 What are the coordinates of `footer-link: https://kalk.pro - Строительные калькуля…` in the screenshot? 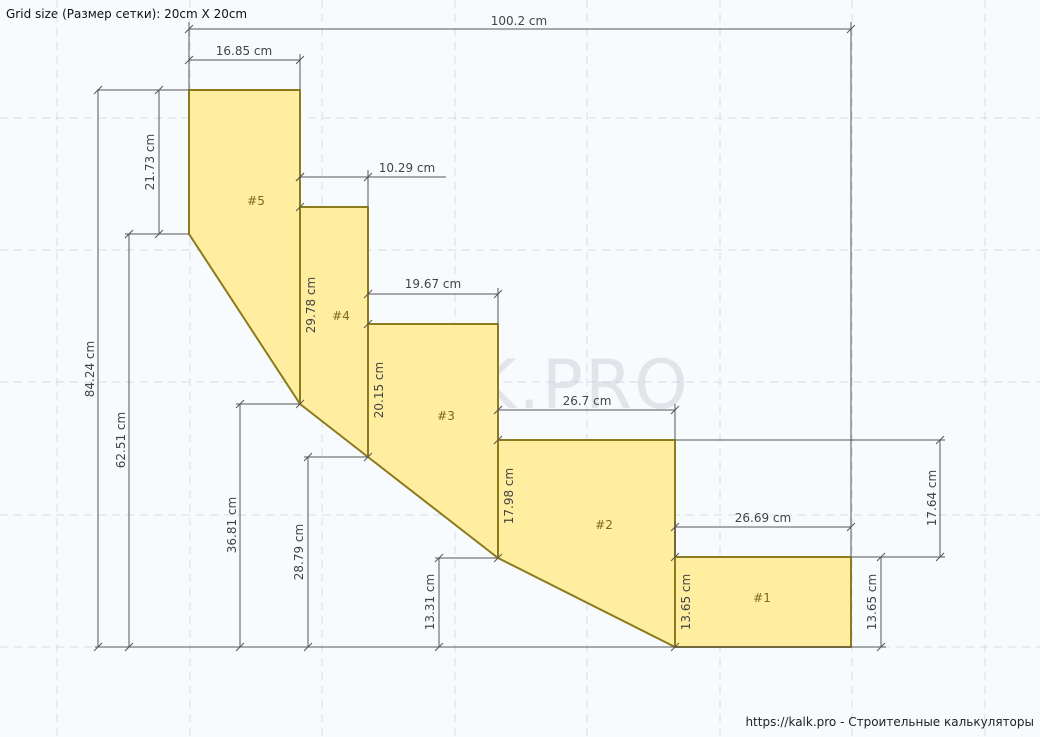 It's located at (889, 722).